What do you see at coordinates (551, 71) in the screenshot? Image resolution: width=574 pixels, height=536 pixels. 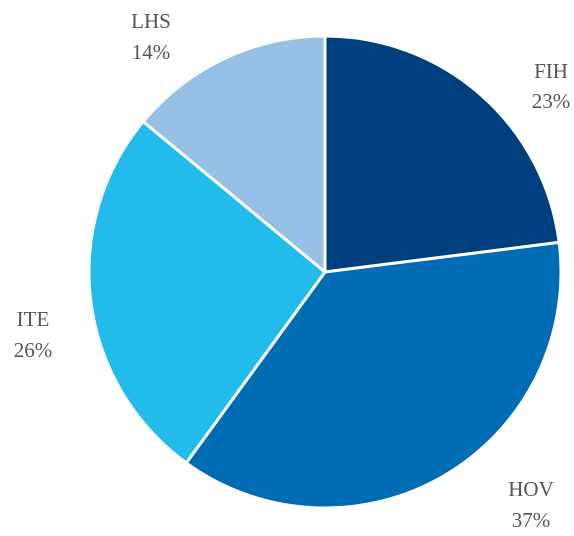 I see `slice-label-fih: FIH` at bounding box center [551, 71].